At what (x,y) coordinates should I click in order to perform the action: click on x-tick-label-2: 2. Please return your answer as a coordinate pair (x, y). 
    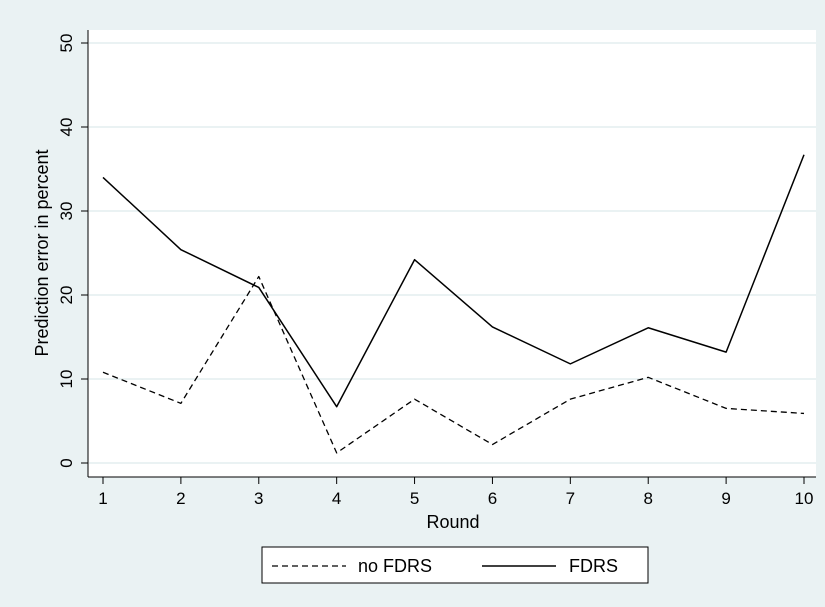
    Looking at the image, I should click on (180, 498).